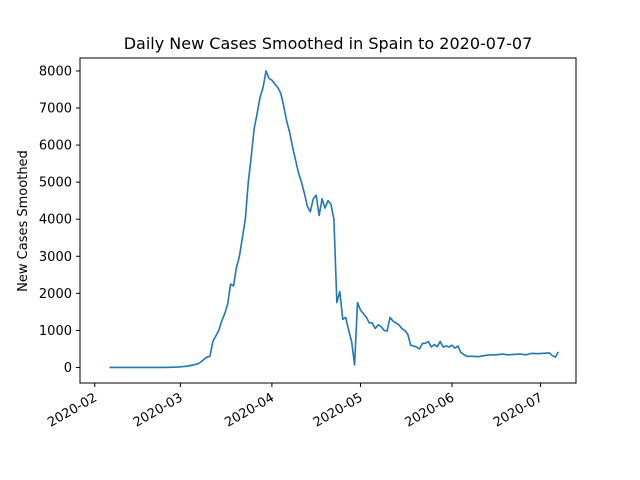 The height and width of the screenshot is (480, 640). What do you see at coordinates (68, 368) in the screenshot?
I see `y-tick-label: 0` at bounding box center [68, 368].